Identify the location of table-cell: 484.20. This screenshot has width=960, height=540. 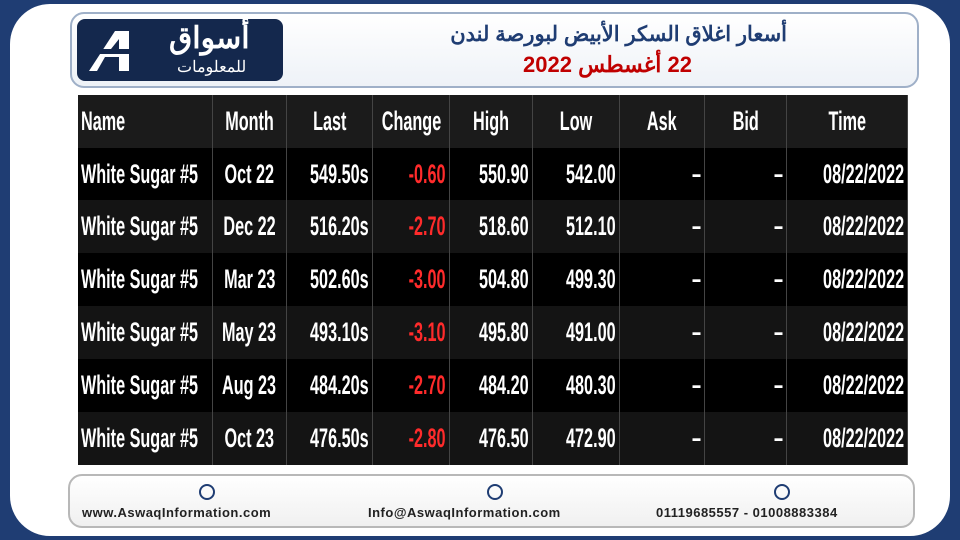
(491, 385).